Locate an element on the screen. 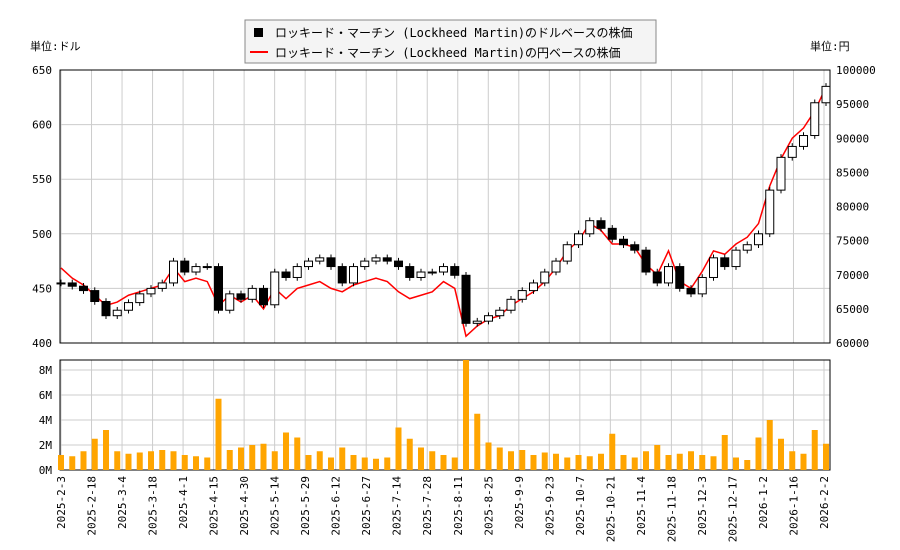  volume-tick-label: 2M is located at coordinates (46, 445).